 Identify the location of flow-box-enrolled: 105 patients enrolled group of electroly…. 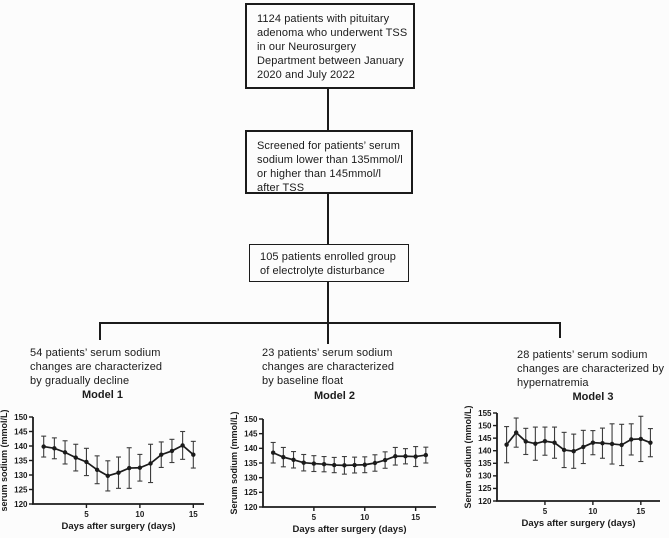
(329, 263).